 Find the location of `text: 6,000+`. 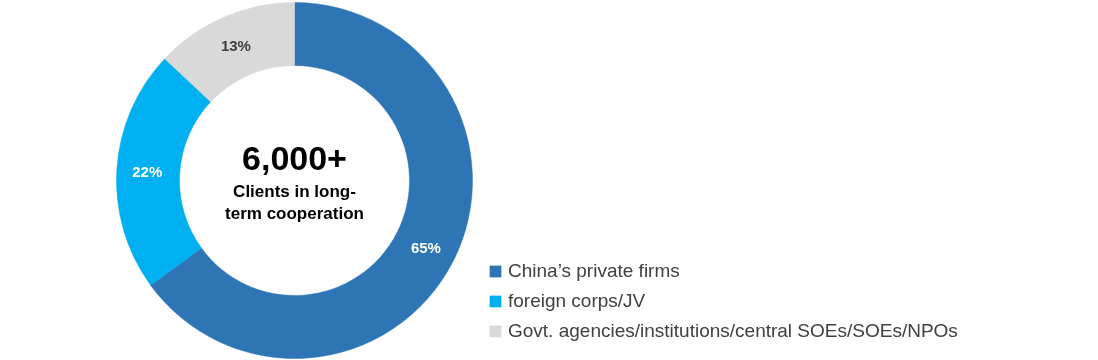

text: 6,000+ is located at coordinates (294, 158).